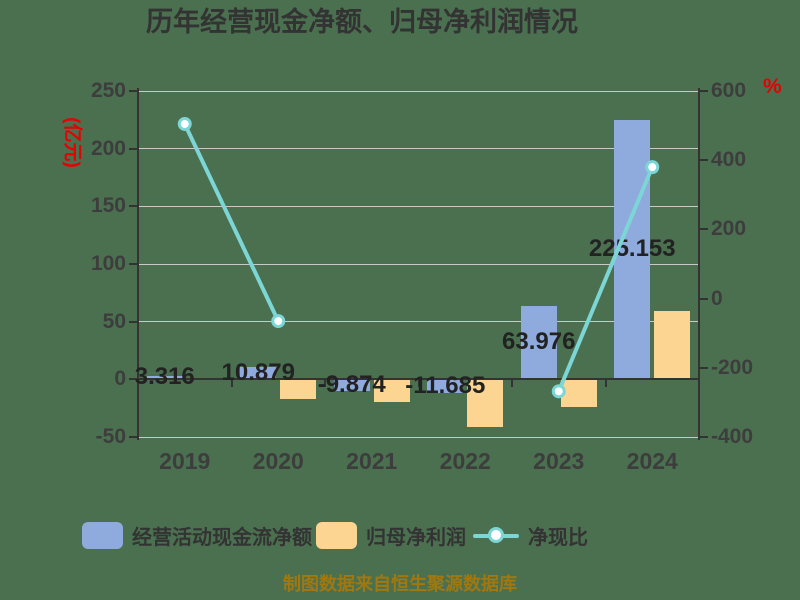 The image size is (800, 600). I want to click on legend-label-profit: 归母净利润, so click(416, 538).